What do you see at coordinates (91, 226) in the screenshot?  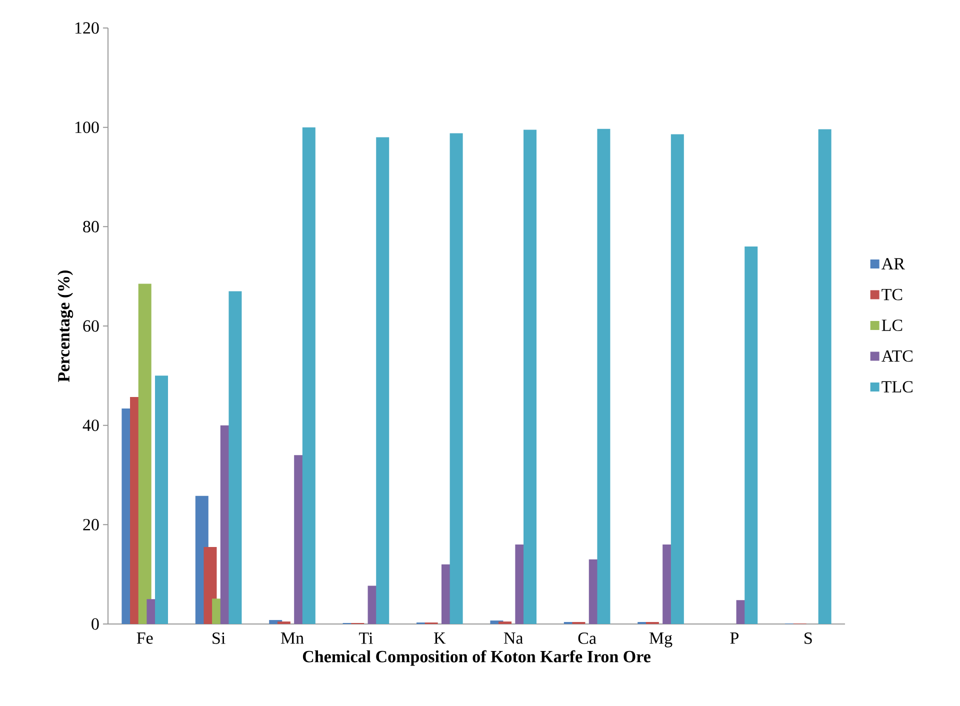 I see `y-tick-label: 80` at bounding box center [91, 226].